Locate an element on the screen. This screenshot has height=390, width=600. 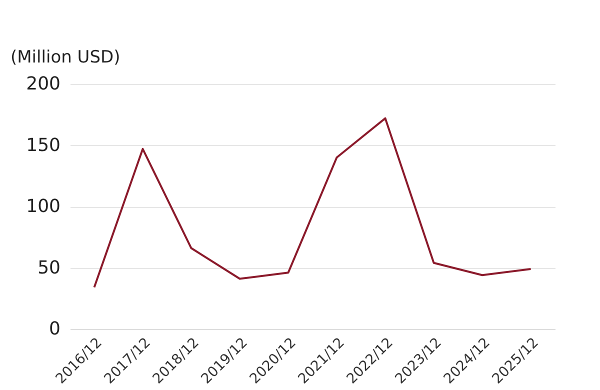
y-tick-label: 0 is located at coordinates (54, 329).